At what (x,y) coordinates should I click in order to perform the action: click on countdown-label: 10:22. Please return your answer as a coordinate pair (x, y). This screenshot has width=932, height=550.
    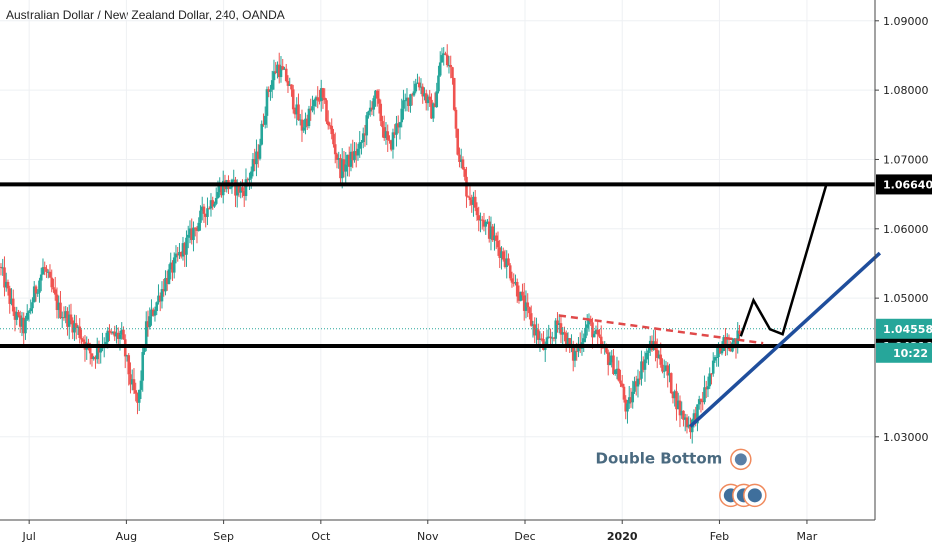
    Looking at the image, I should click on (910, 353).